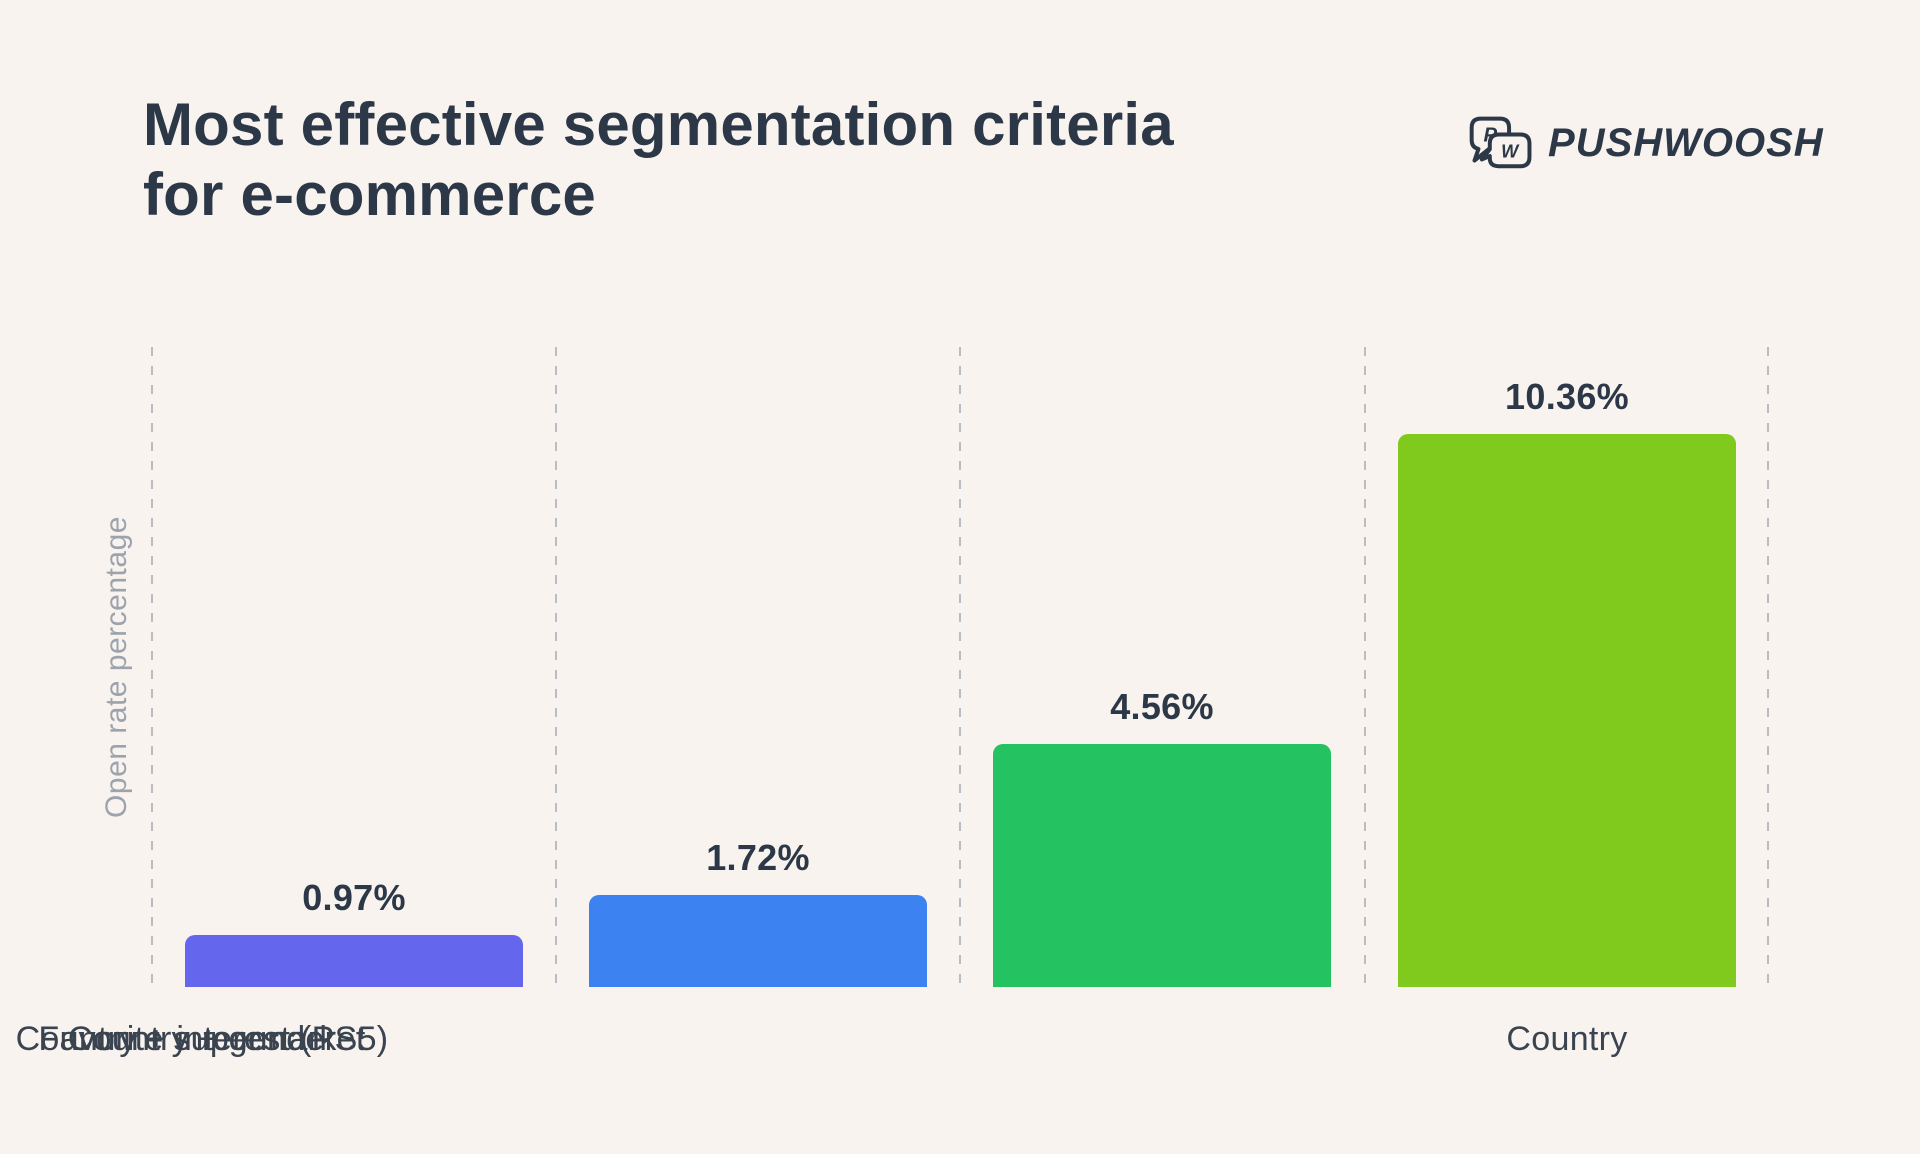  Describe the element at coordinates (1686, 142) in the screenshot. I see `pushwoosh-wordmark: PUSHWOOSH` at that location.